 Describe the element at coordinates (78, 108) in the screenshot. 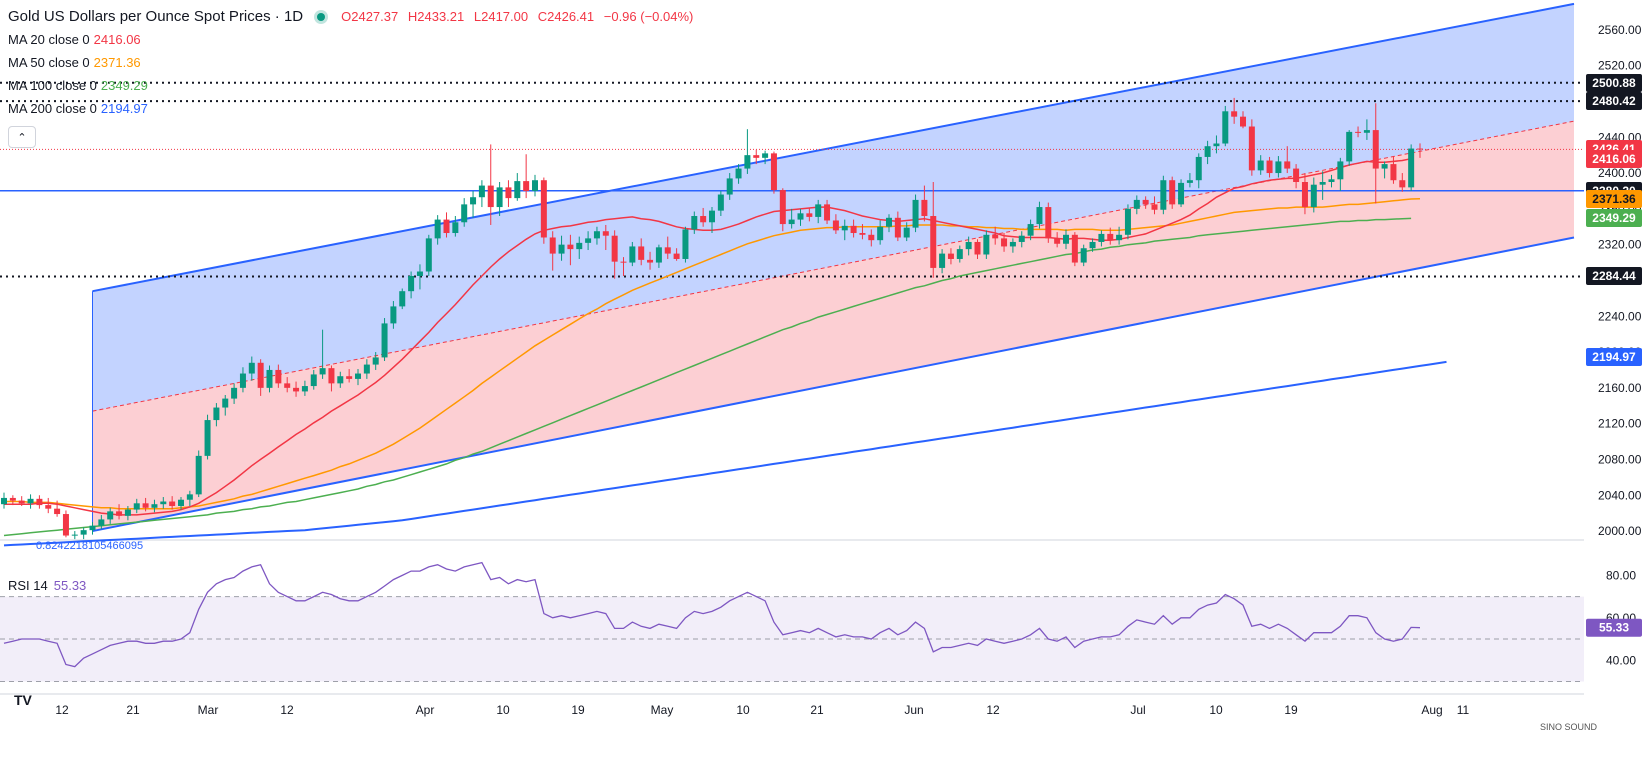

I see `legend-ma200: MA 200 close 0 2194.97` at that location.